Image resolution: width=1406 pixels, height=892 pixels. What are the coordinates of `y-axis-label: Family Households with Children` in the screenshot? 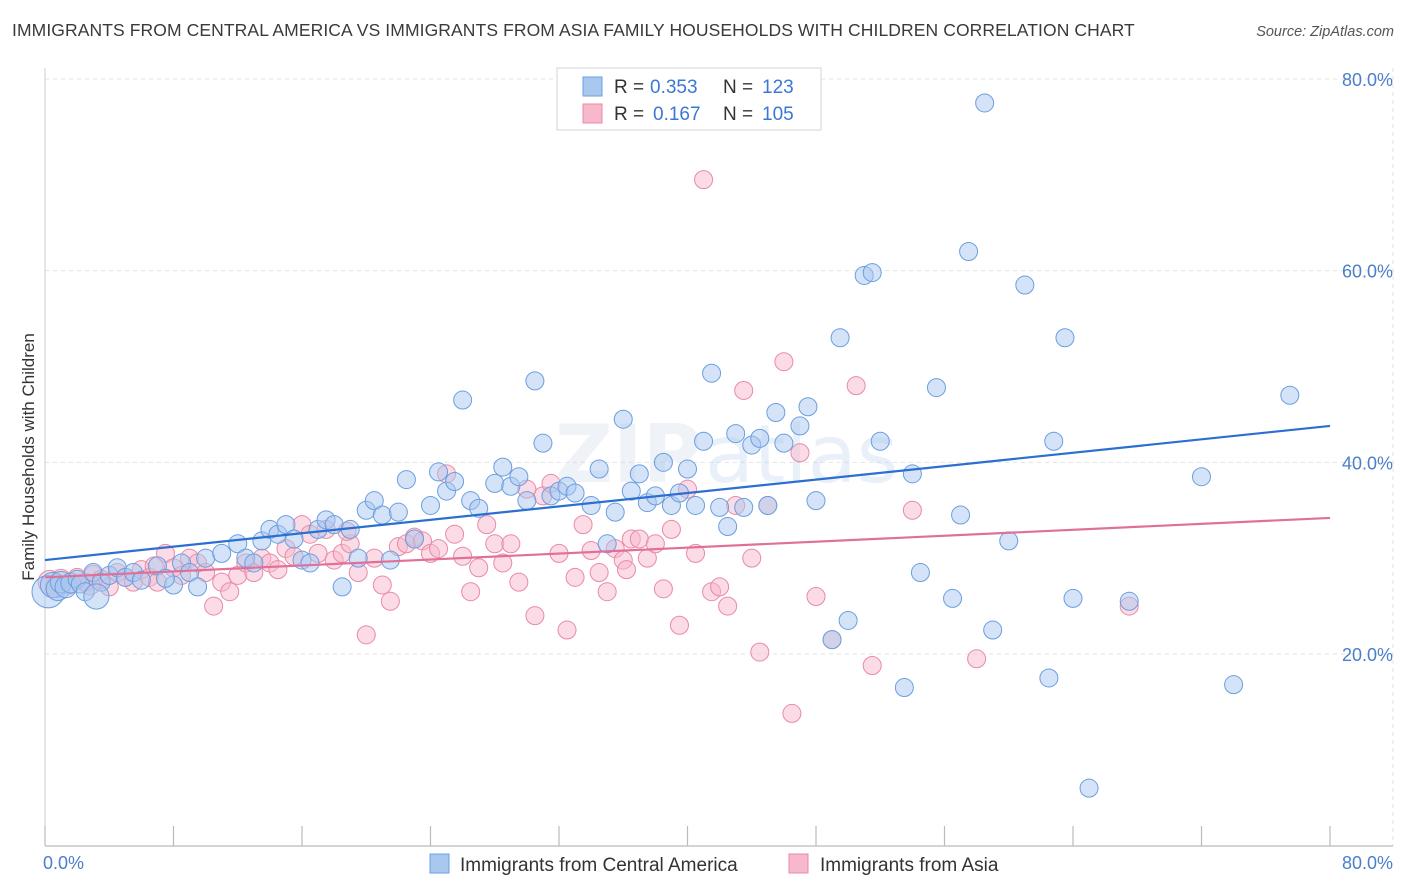 It's located at (28, 457).